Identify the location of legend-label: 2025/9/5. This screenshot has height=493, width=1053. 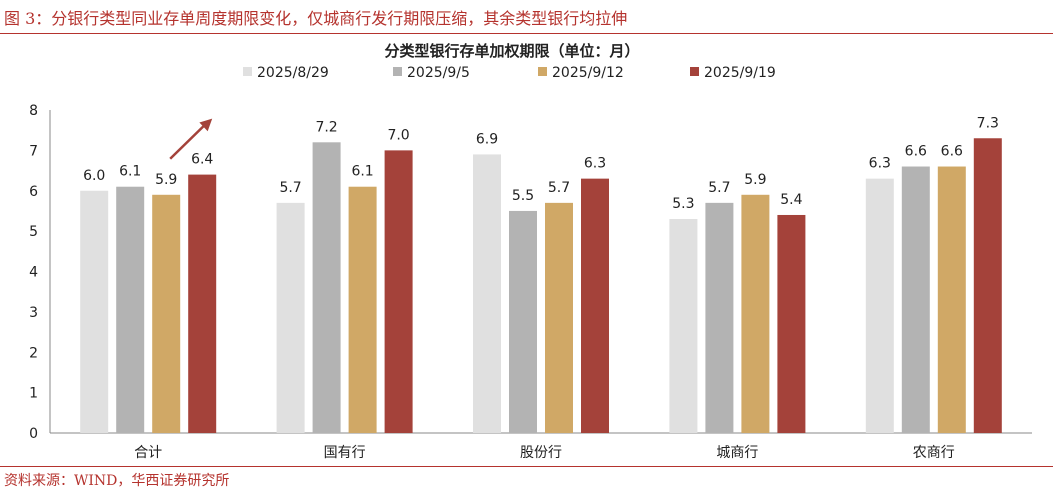
(438, 73).